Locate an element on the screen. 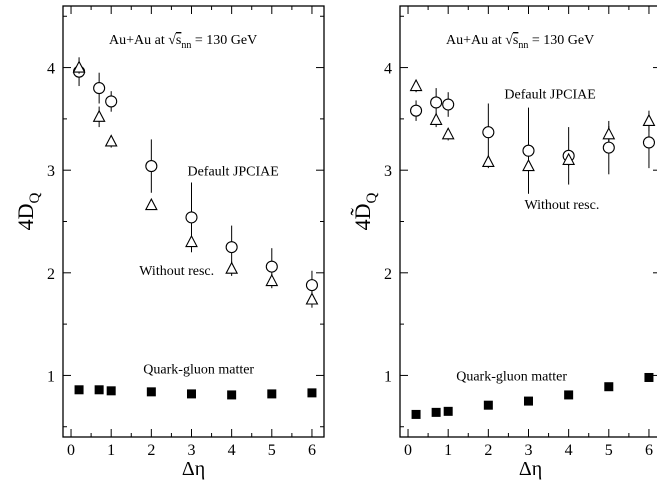 This screenshot has width=657, height=483. y-axis-title: 4D̃Q is located at coordinates (365, 211).